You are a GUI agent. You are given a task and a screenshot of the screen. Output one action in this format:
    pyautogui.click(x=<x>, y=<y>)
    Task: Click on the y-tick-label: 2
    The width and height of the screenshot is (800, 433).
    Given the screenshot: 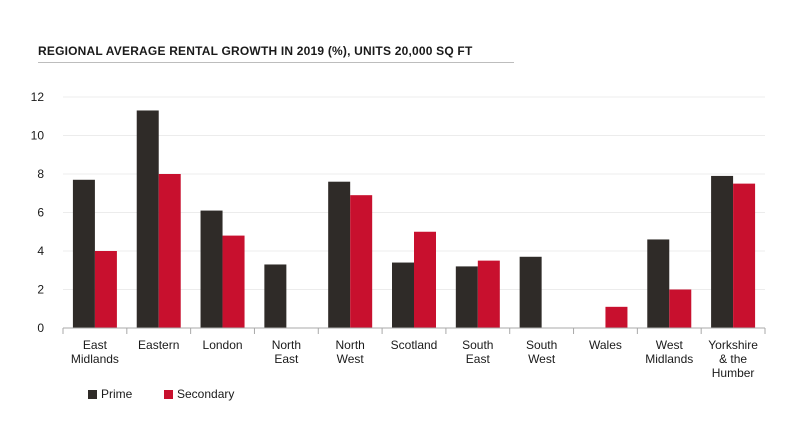 What is the action you would take?
    pyautogui.click(x=40, y=290)
    